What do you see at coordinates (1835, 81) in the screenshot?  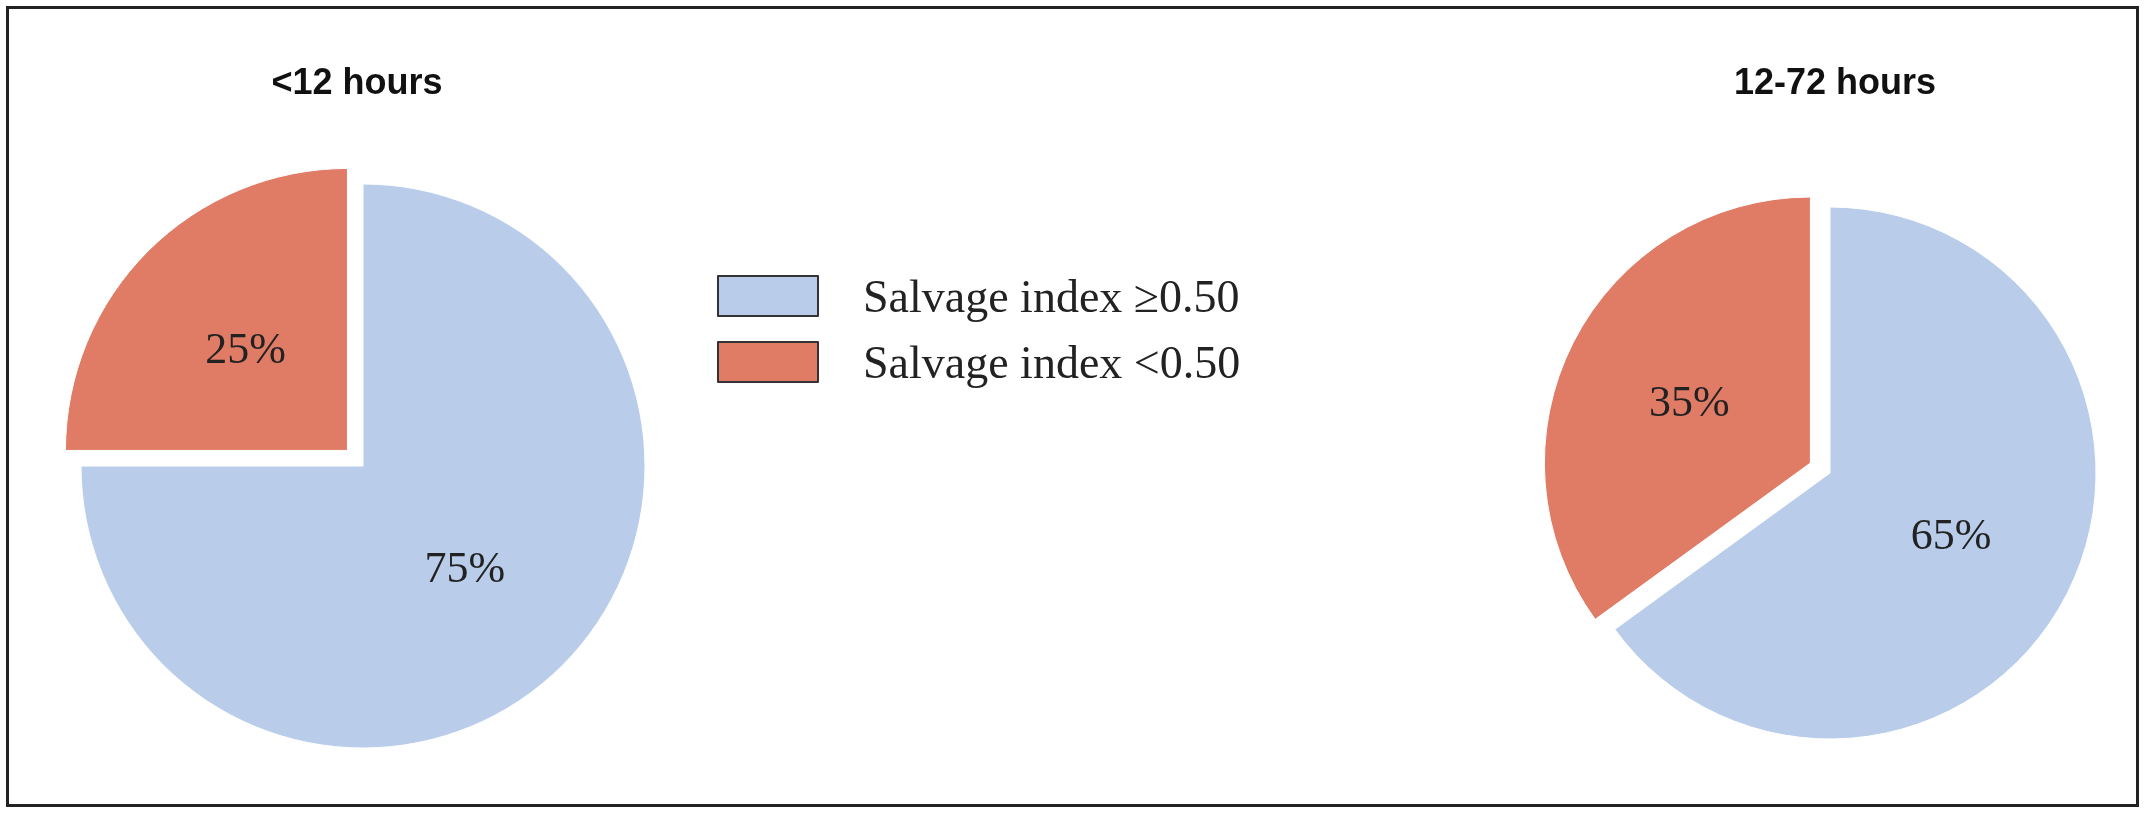 I see `chart-title: 12-72 hours` at bounding box center [1835, 81].